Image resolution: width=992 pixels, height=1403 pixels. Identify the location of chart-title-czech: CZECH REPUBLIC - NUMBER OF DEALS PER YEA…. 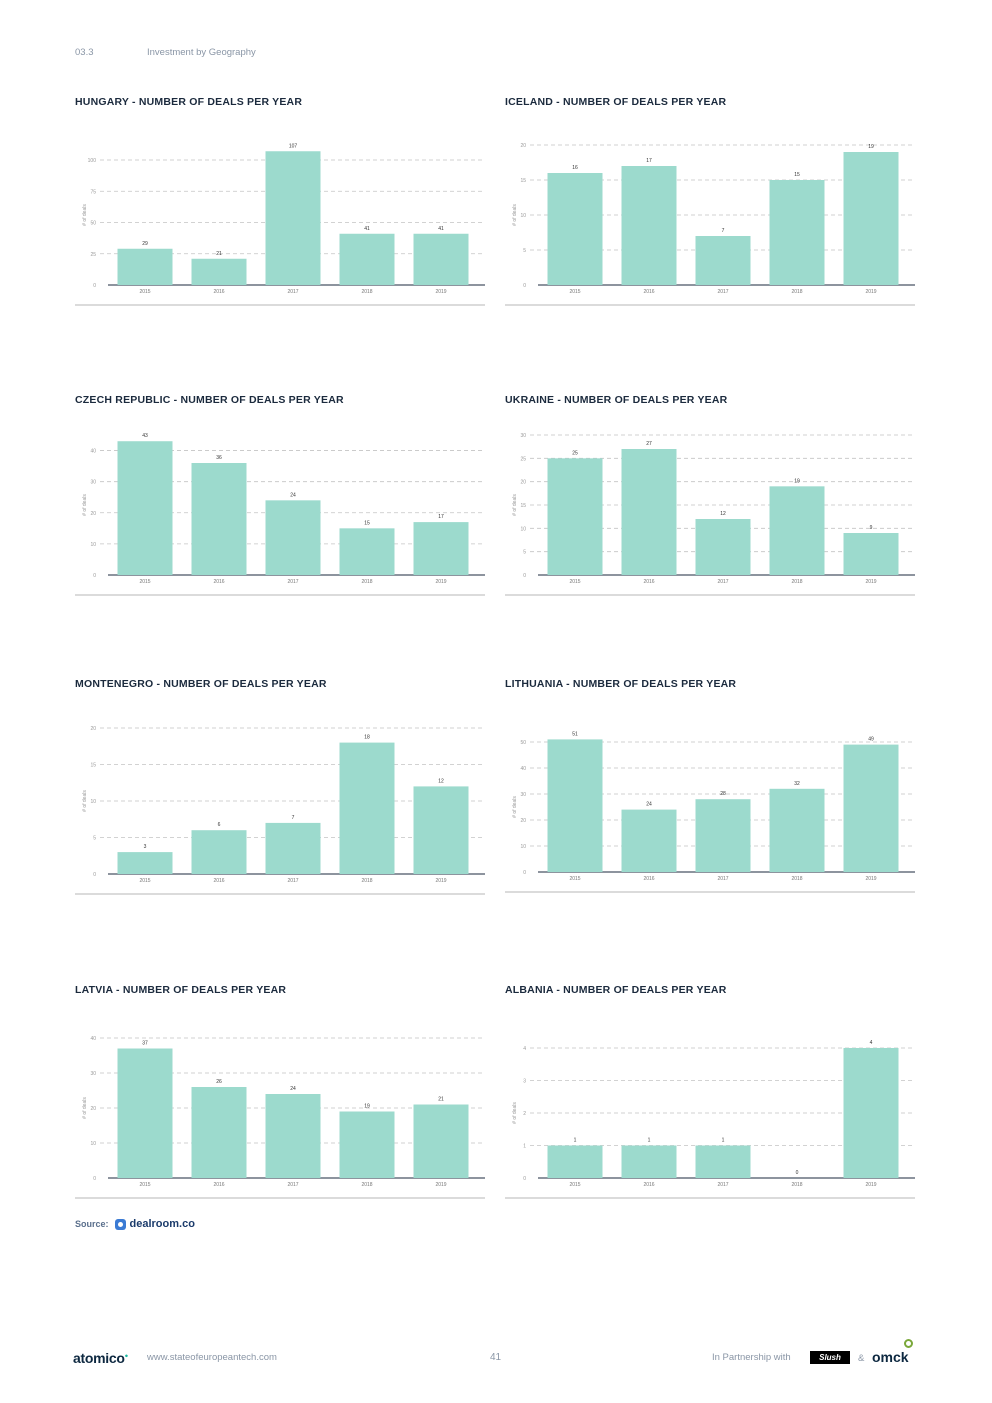
(209, 400).